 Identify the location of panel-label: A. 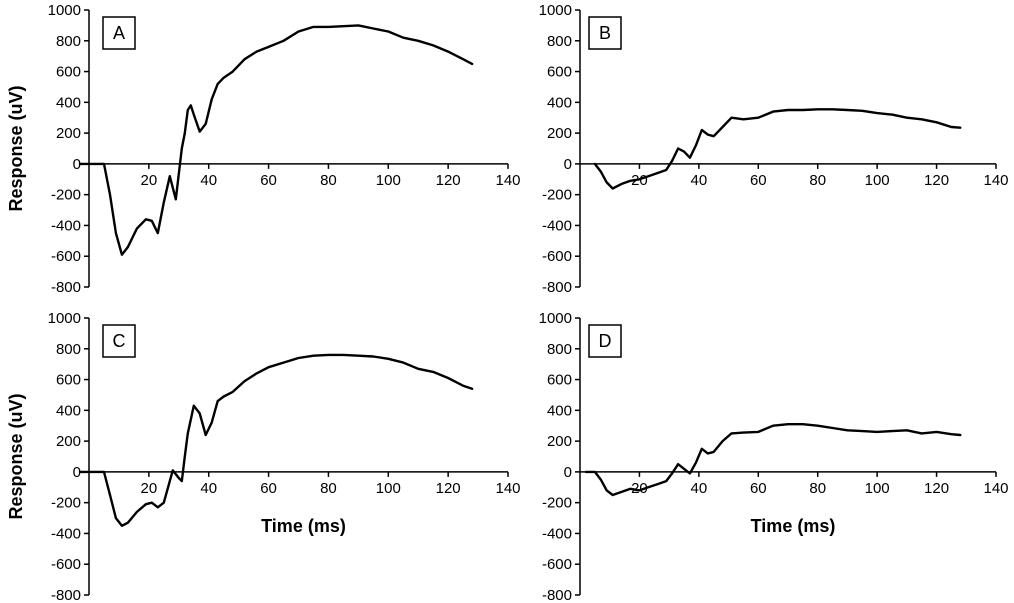
(119, 33).